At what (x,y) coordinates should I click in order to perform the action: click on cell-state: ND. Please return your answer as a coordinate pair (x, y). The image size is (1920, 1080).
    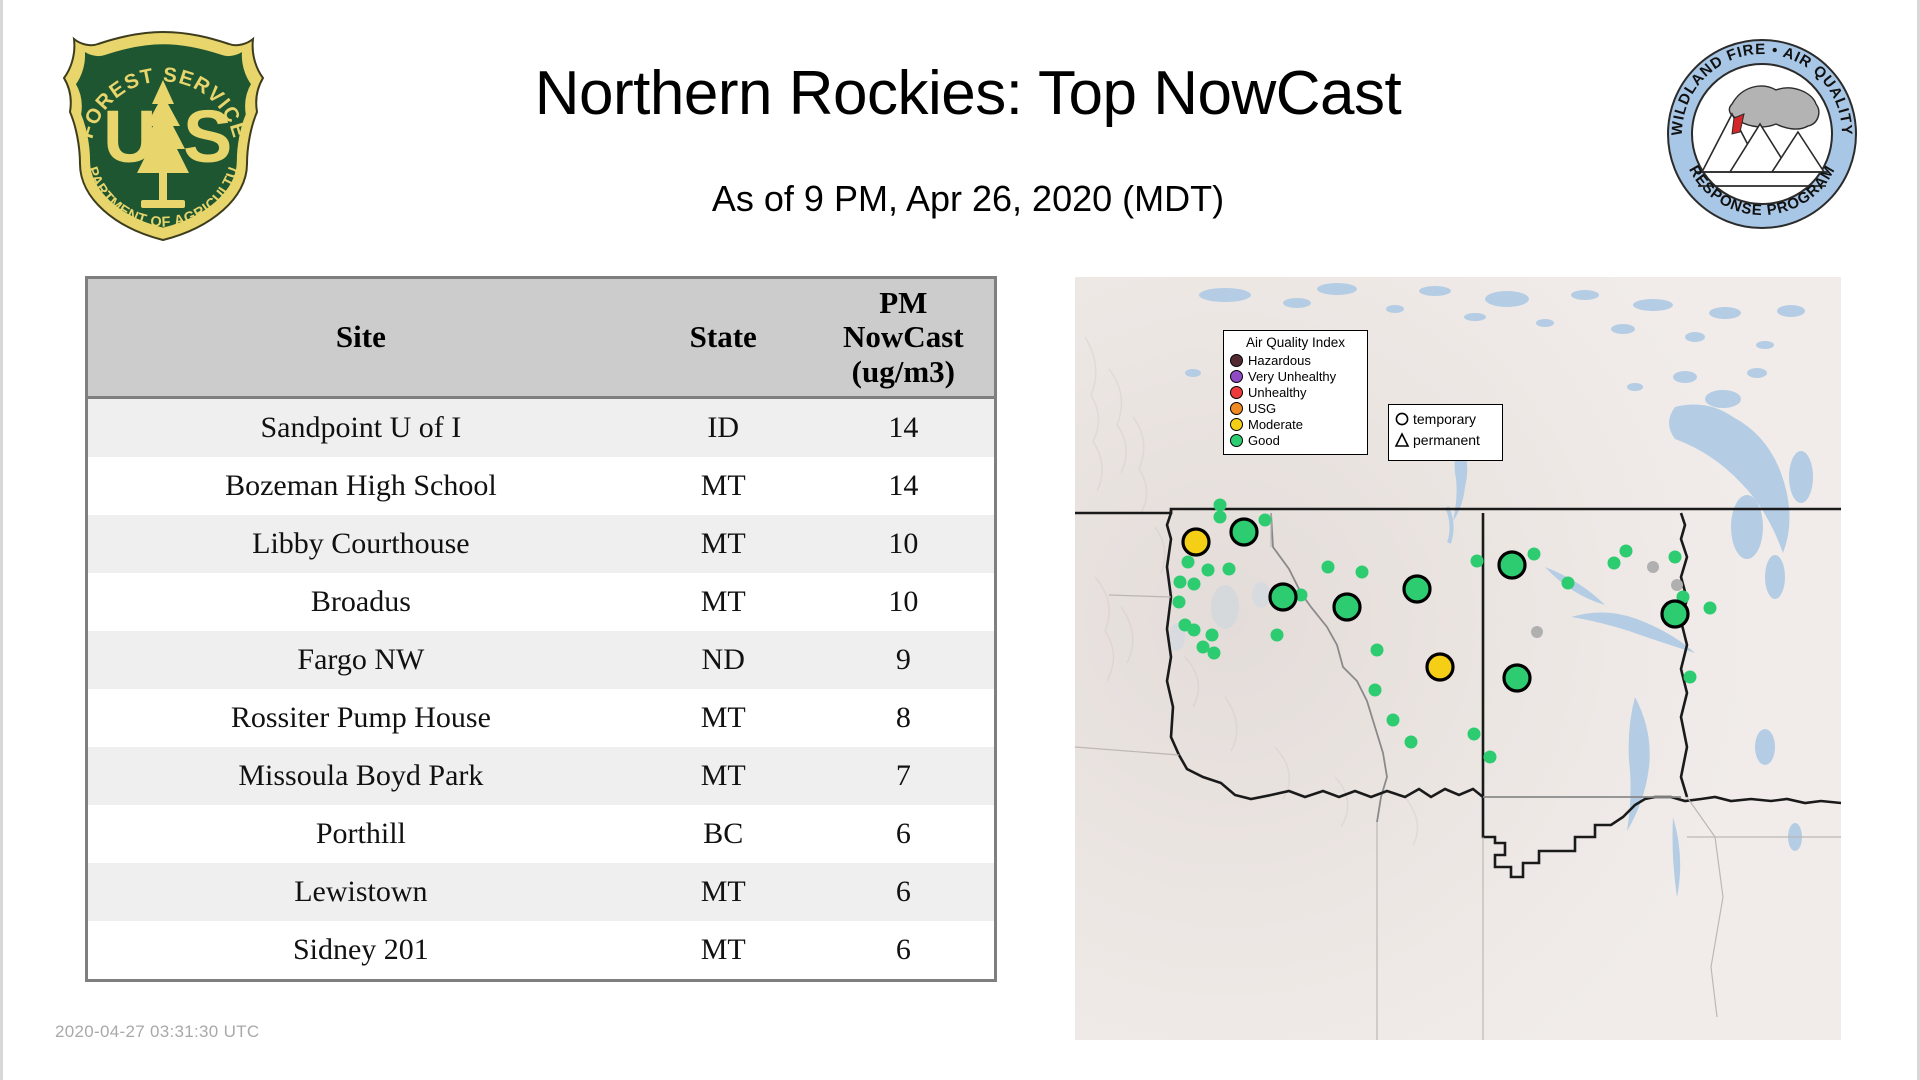
    Looking at the image, I should click on (723, 660).